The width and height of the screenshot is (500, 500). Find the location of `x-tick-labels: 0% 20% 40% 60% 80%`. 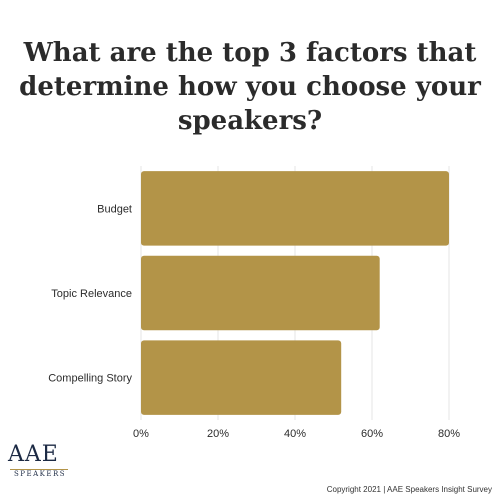

x-tick-labels: 0% 20% 40% 60% 80% is located at coordinates (296, 434).